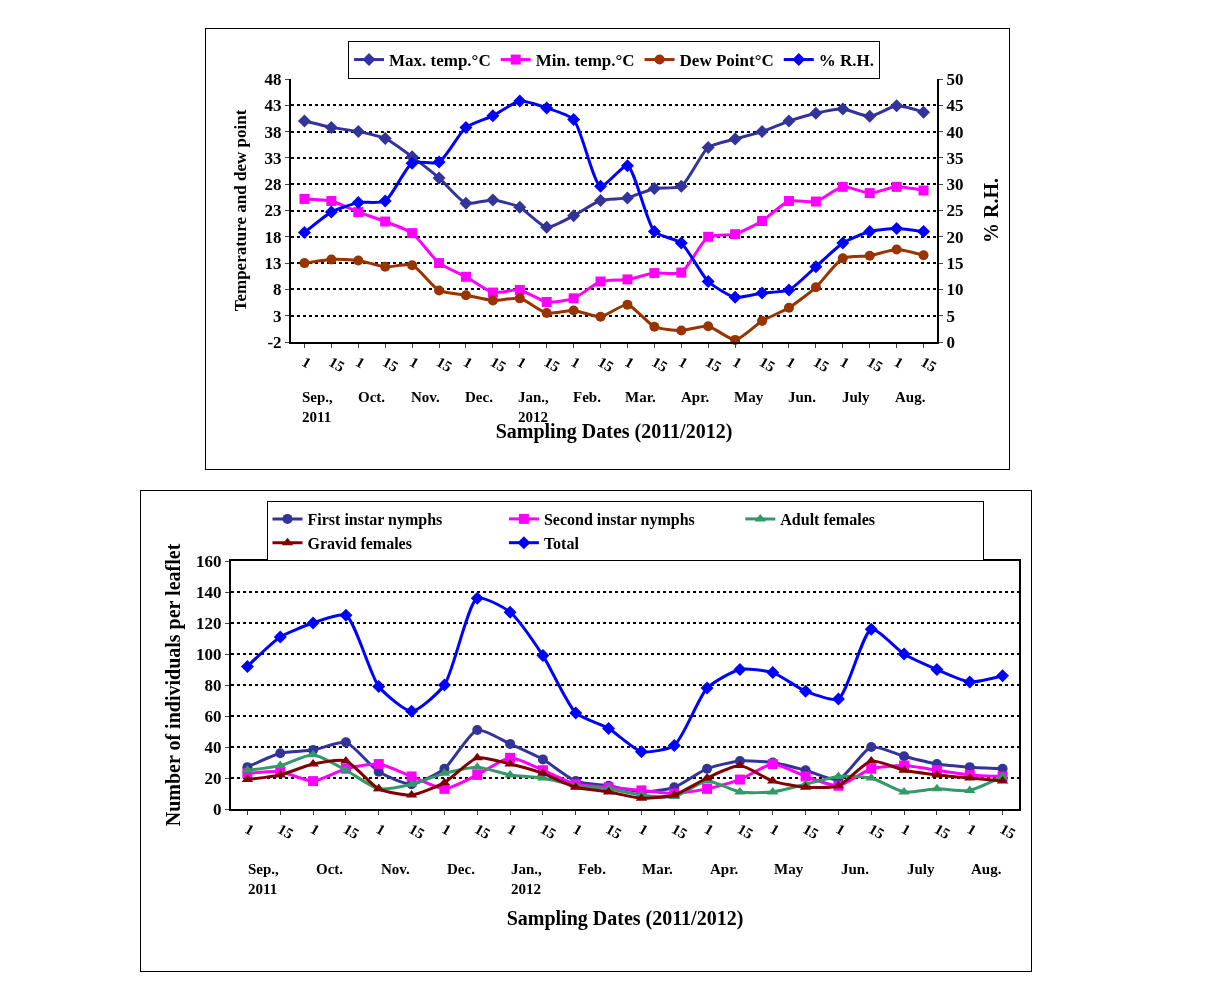 This screenshot has height=983, width=1208. Describe the element at coordinates (273, 79) in the screenshot. I see `y-tick-label: 48` at that location.